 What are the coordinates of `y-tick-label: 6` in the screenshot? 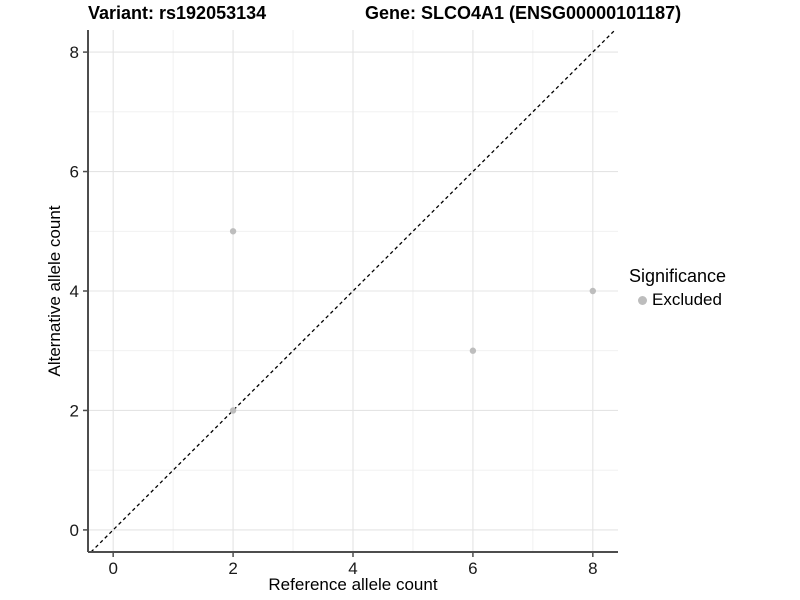 It's located at (74, 172).